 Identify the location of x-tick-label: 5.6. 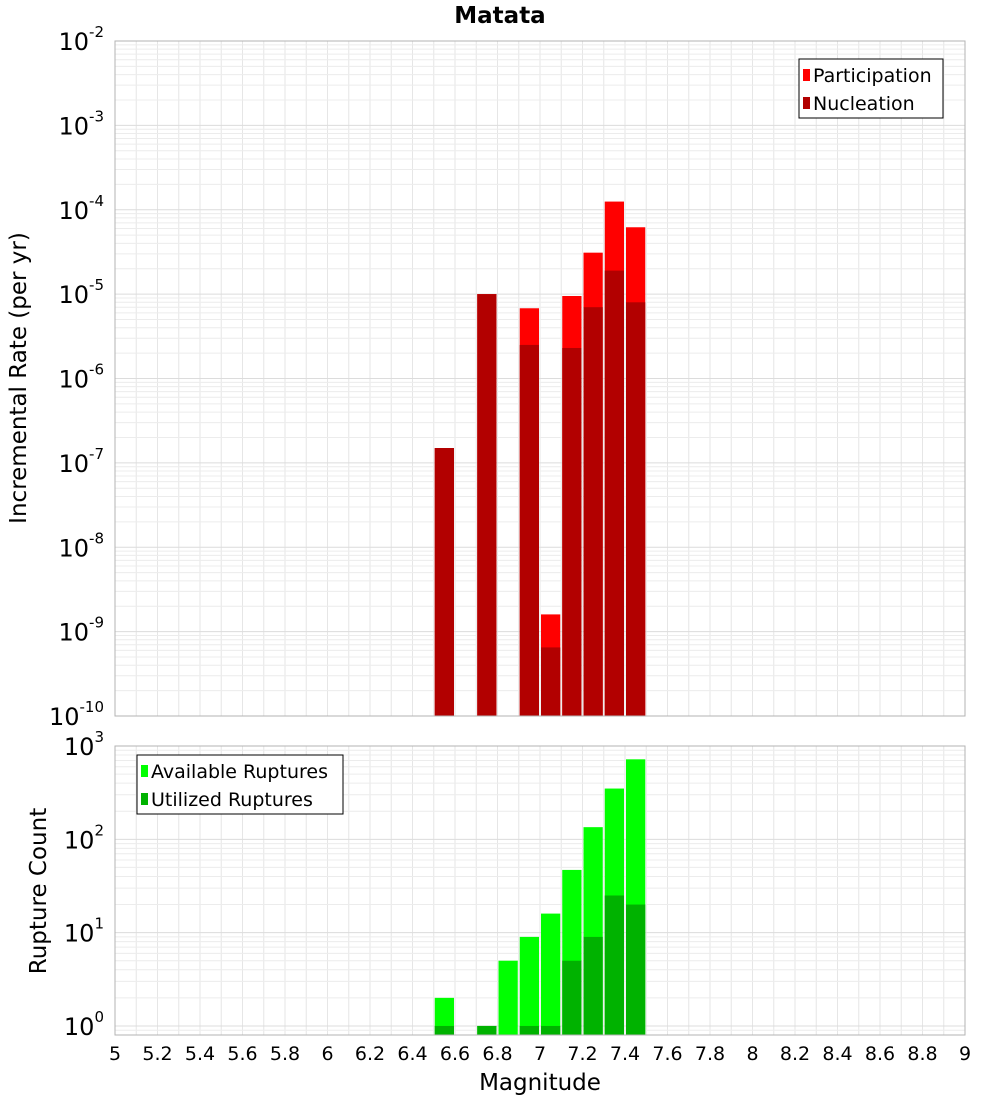
(242, 1054).